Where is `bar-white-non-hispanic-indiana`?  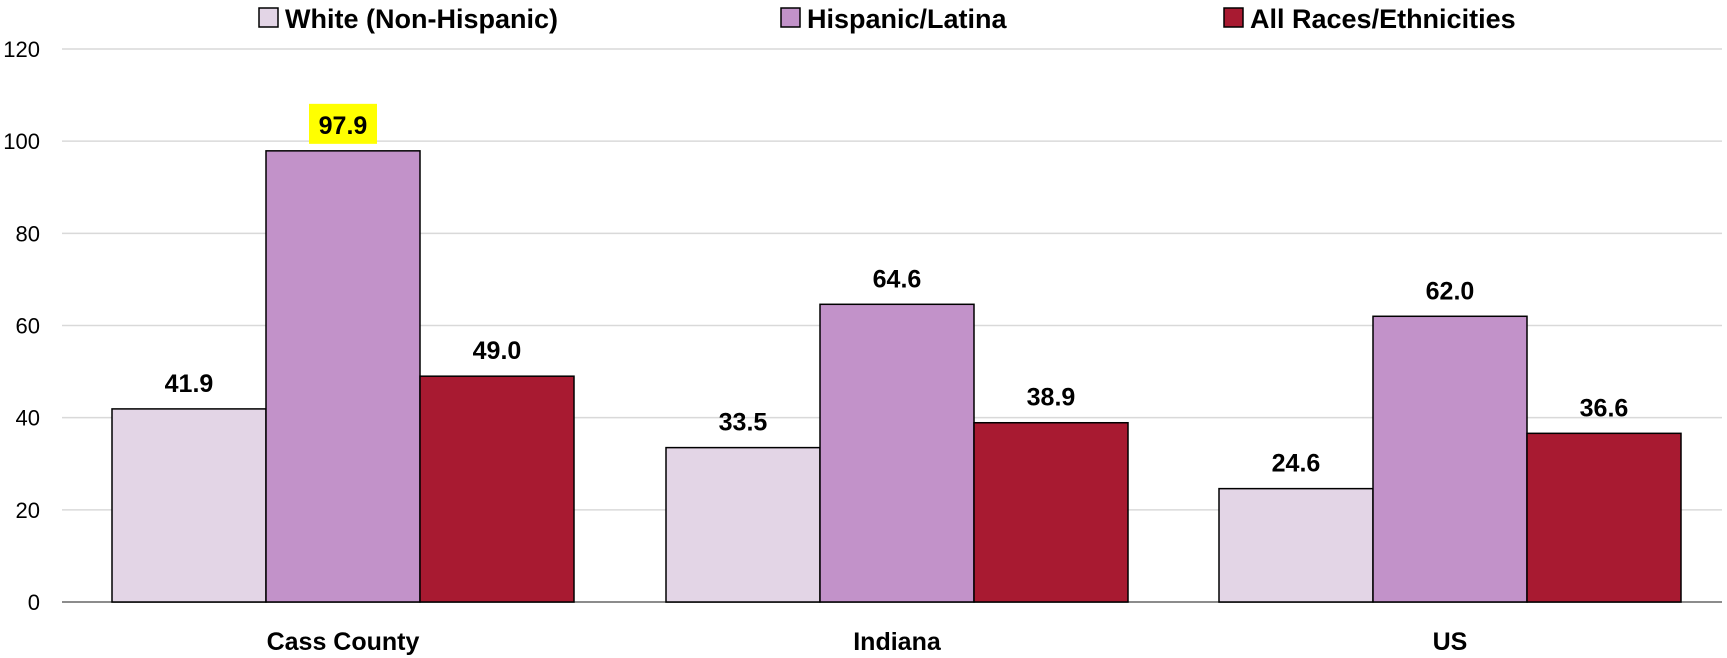
bar-white-non-hispanic-indiana is located at coordinates (743, 524).